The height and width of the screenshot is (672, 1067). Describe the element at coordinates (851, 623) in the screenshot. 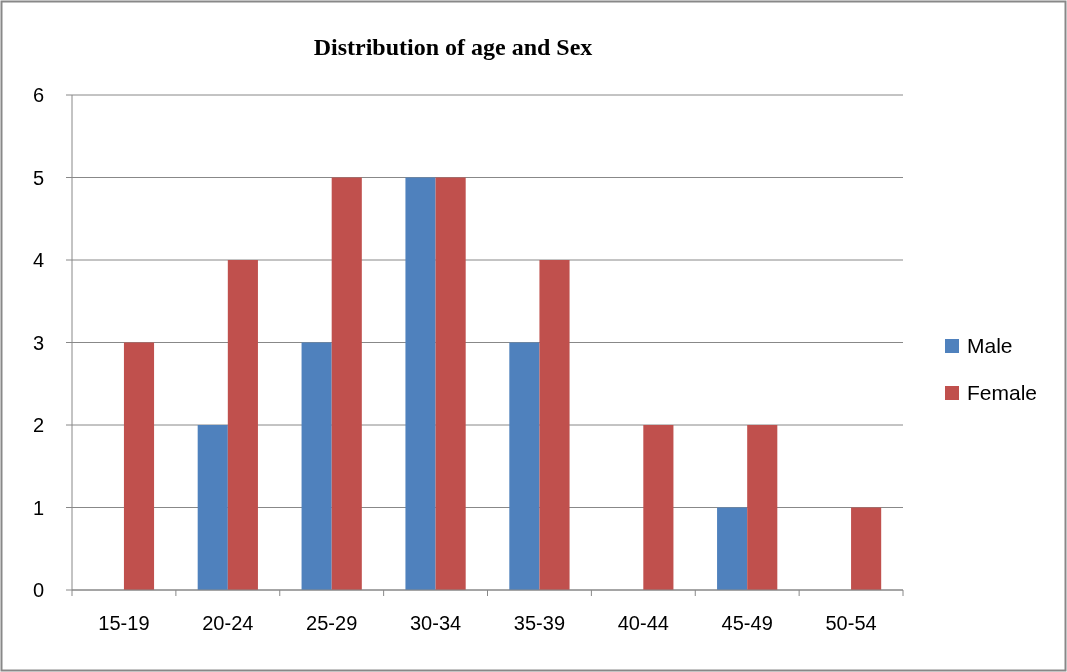

I see `x-tick-label: 50-54` at that location.